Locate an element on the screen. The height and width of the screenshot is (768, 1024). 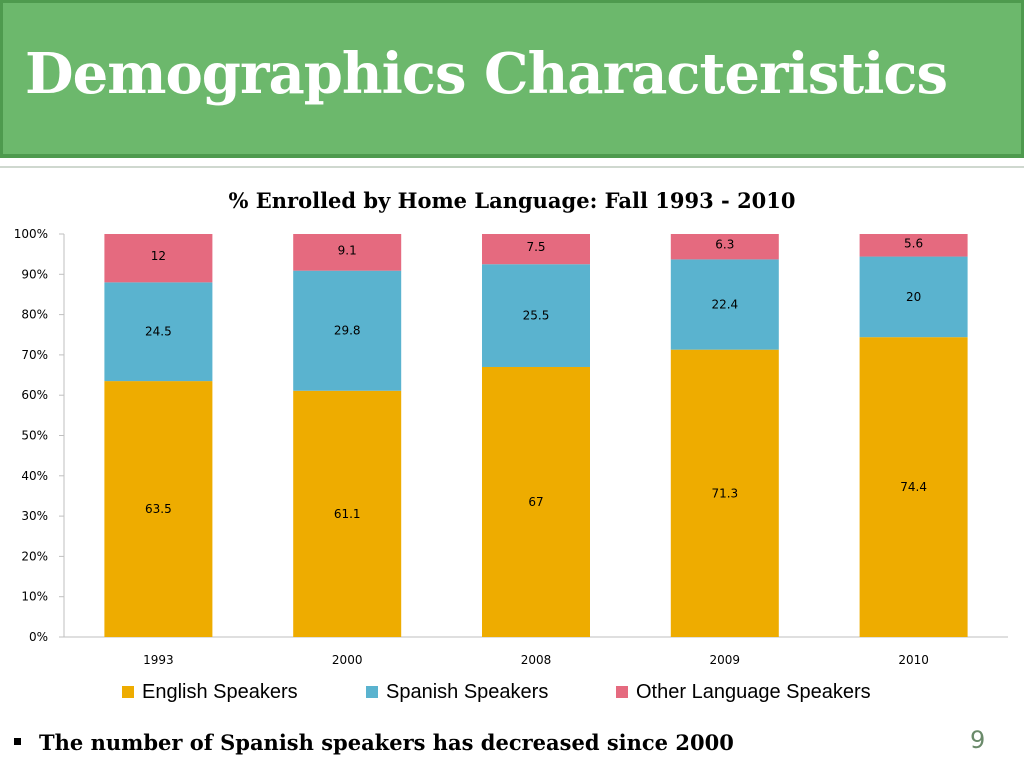
x-tick-label: 2009 is located at coordinates (725, 660).